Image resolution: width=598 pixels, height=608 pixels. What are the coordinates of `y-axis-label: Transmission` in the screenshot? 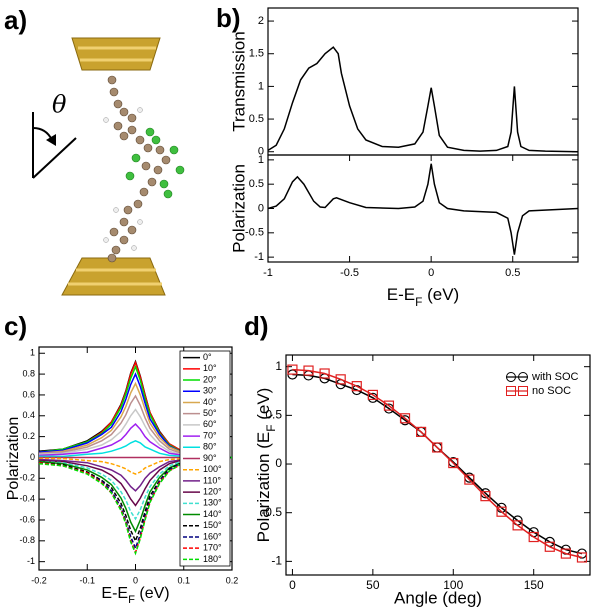 It's located at (238, 81).